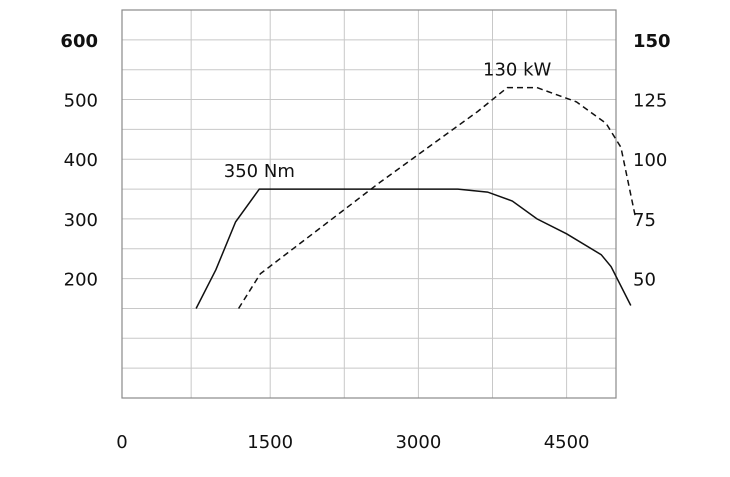 The height and width of the screenshot is (477, 730). Describe the element at coordinates (81, 220) in the screenshot. I see `y-left-tick-label: 300` at that location.